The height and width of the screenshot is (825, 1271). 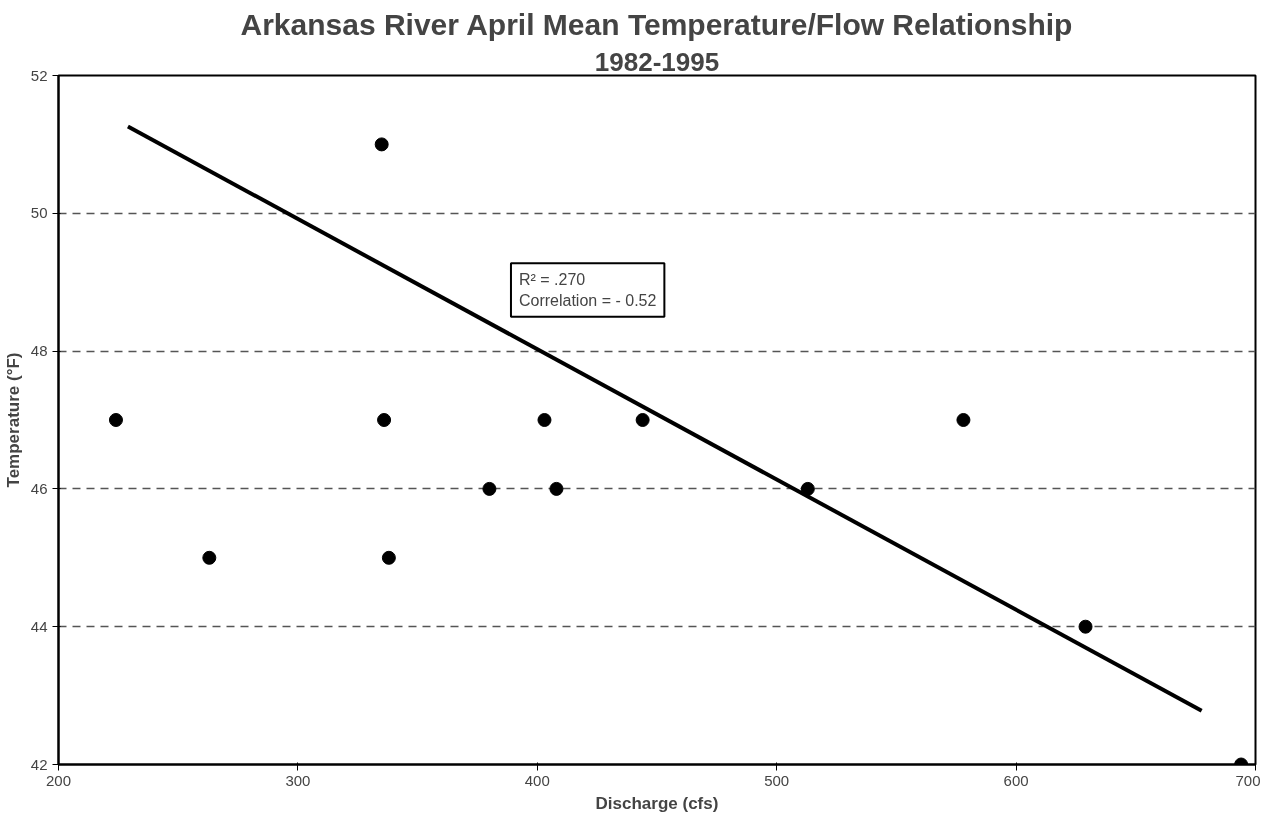 What do you see at coordinates (39, 213) in the screenshot?
I see `y-tick-label: 50` at bounding box center [39, 213].